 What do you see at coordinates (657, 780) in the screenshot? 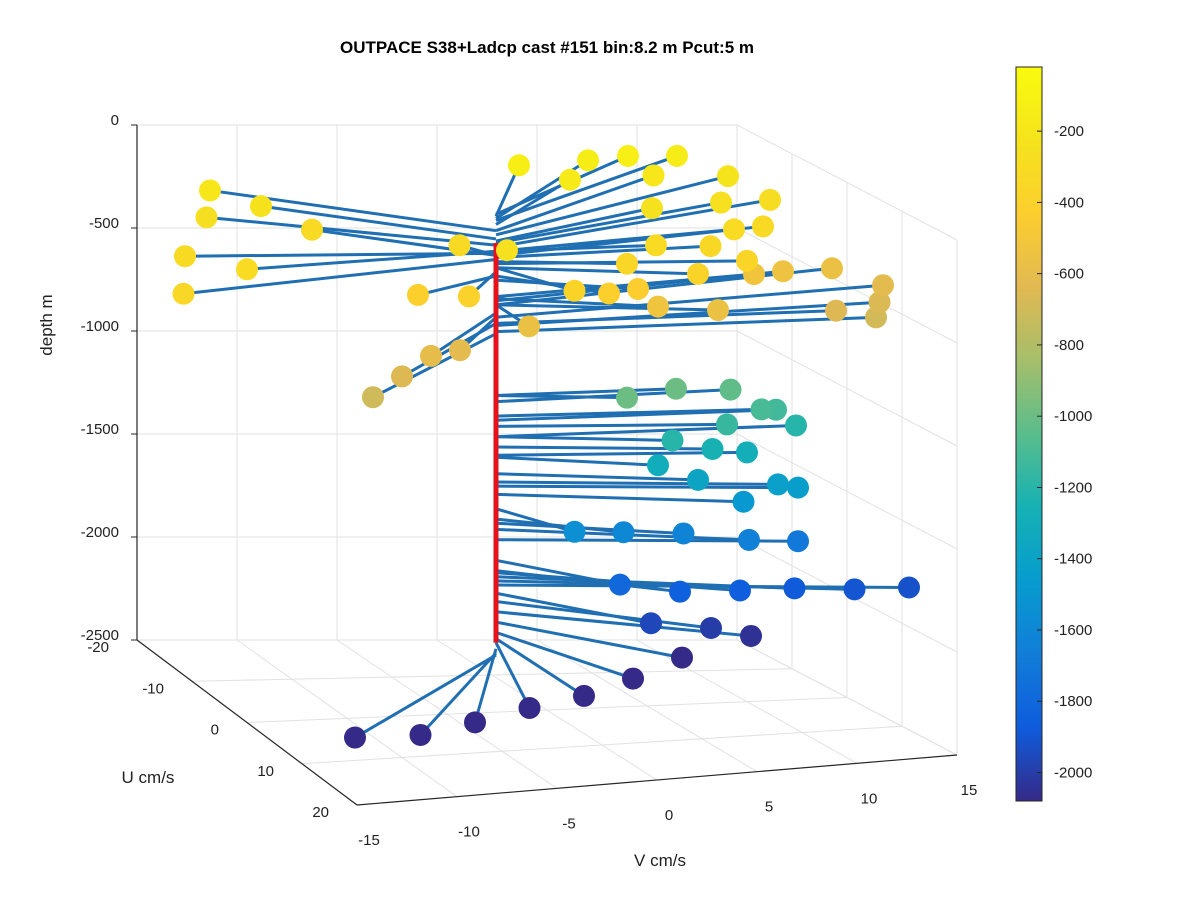
I see `v-axis-line` at bounding box center [657, 780].